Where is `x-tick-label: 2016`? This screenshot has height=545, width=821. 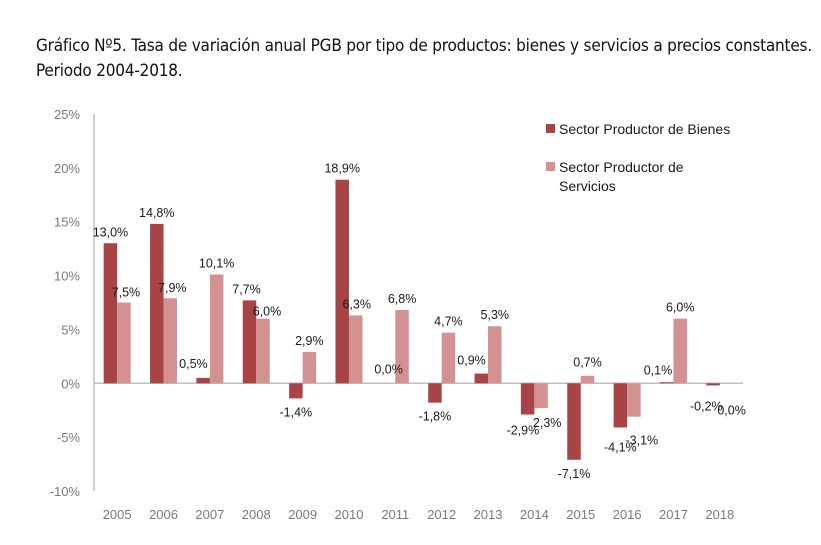
x-tick-label: 2016 is located at coordinates (627, 514).